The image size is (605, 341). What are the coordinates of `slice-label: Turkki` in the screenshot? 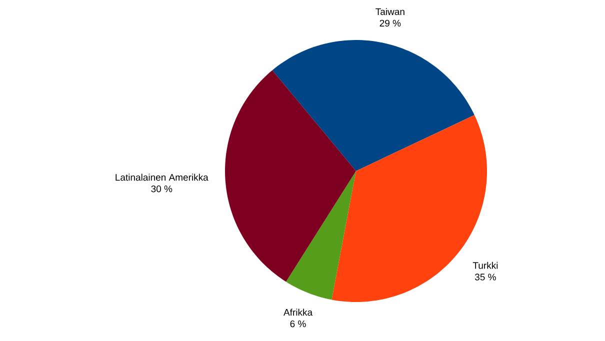 It's located at (485, 265).